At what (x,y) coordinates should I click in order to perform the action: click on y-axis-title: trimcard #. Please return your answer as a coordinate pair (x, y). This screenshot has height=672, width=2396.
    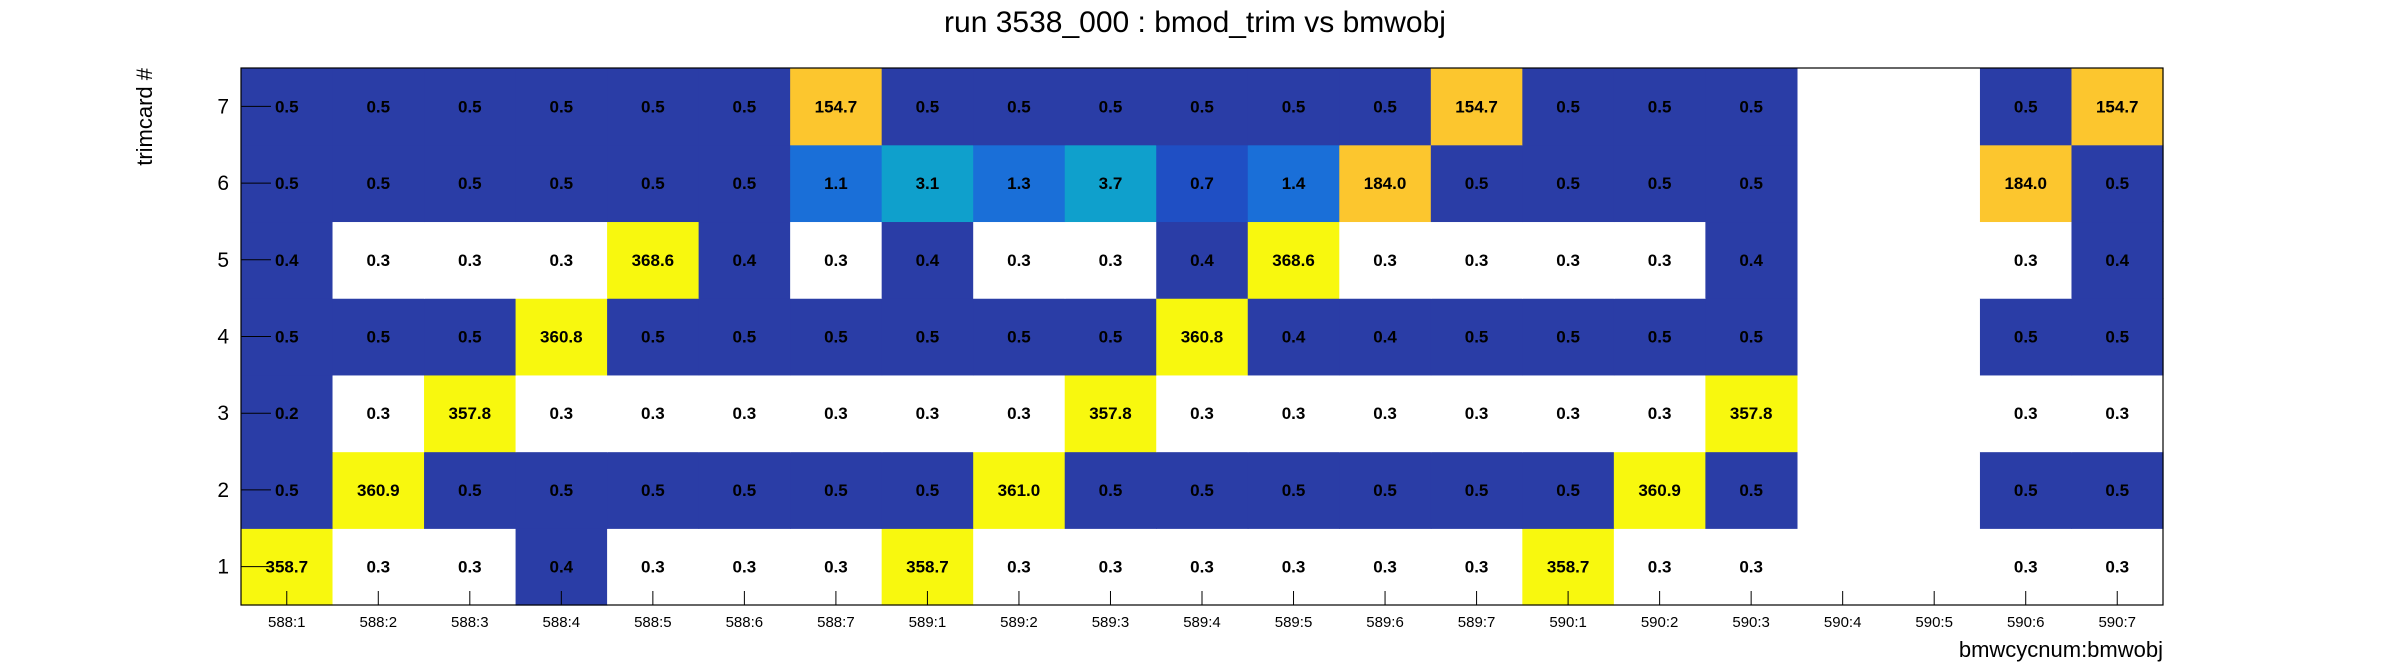
    Looking at the image, I should click on (144, 116).